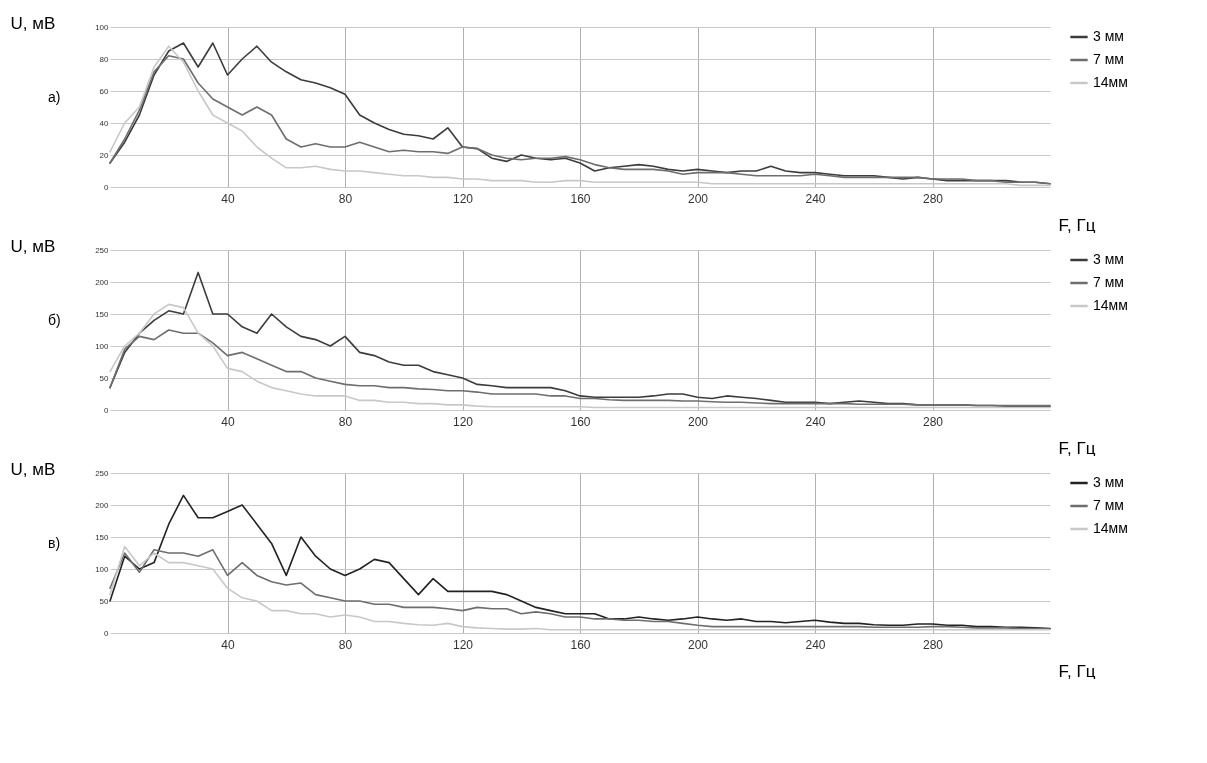 This screenshot has height=763, width=1207. I want to click on text: в), so click(54, 543).